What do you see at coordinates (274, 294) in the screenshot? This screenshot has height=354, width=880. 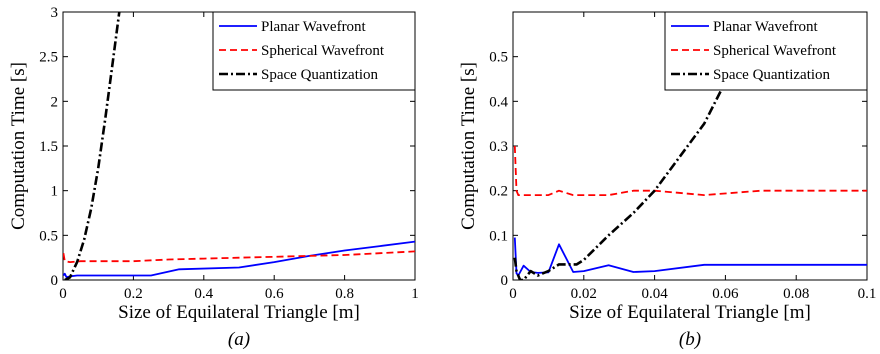 I see `x-tick-label: 0.6` at bounding box center [274, 294].